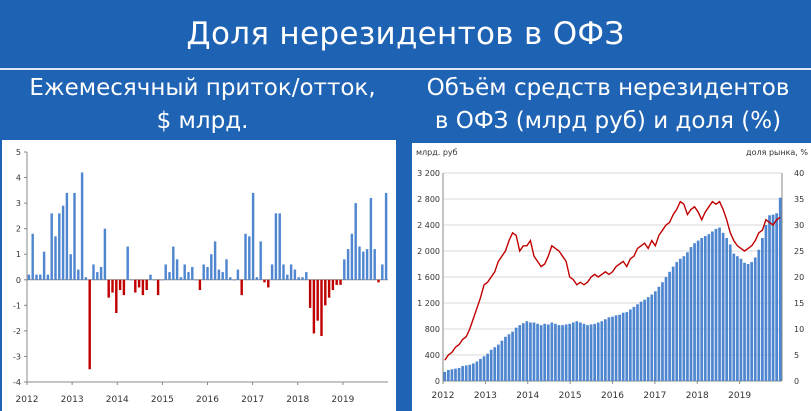 This screenshot has height=411, width=811. What do you see at coordinates (18, 152) in the screenshot?
I see `y-tick-label: 5` at bounding box center [18, 152].